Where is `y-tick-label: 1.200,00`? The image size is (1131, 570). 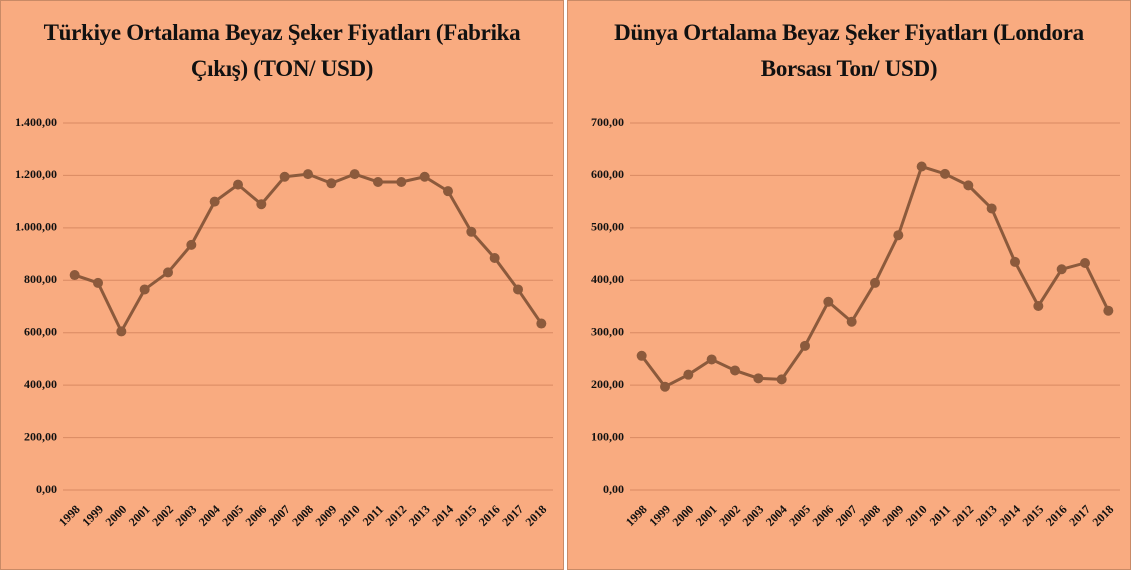
y-tick-label: 1.200,00 is located at coordinates (36, 174).